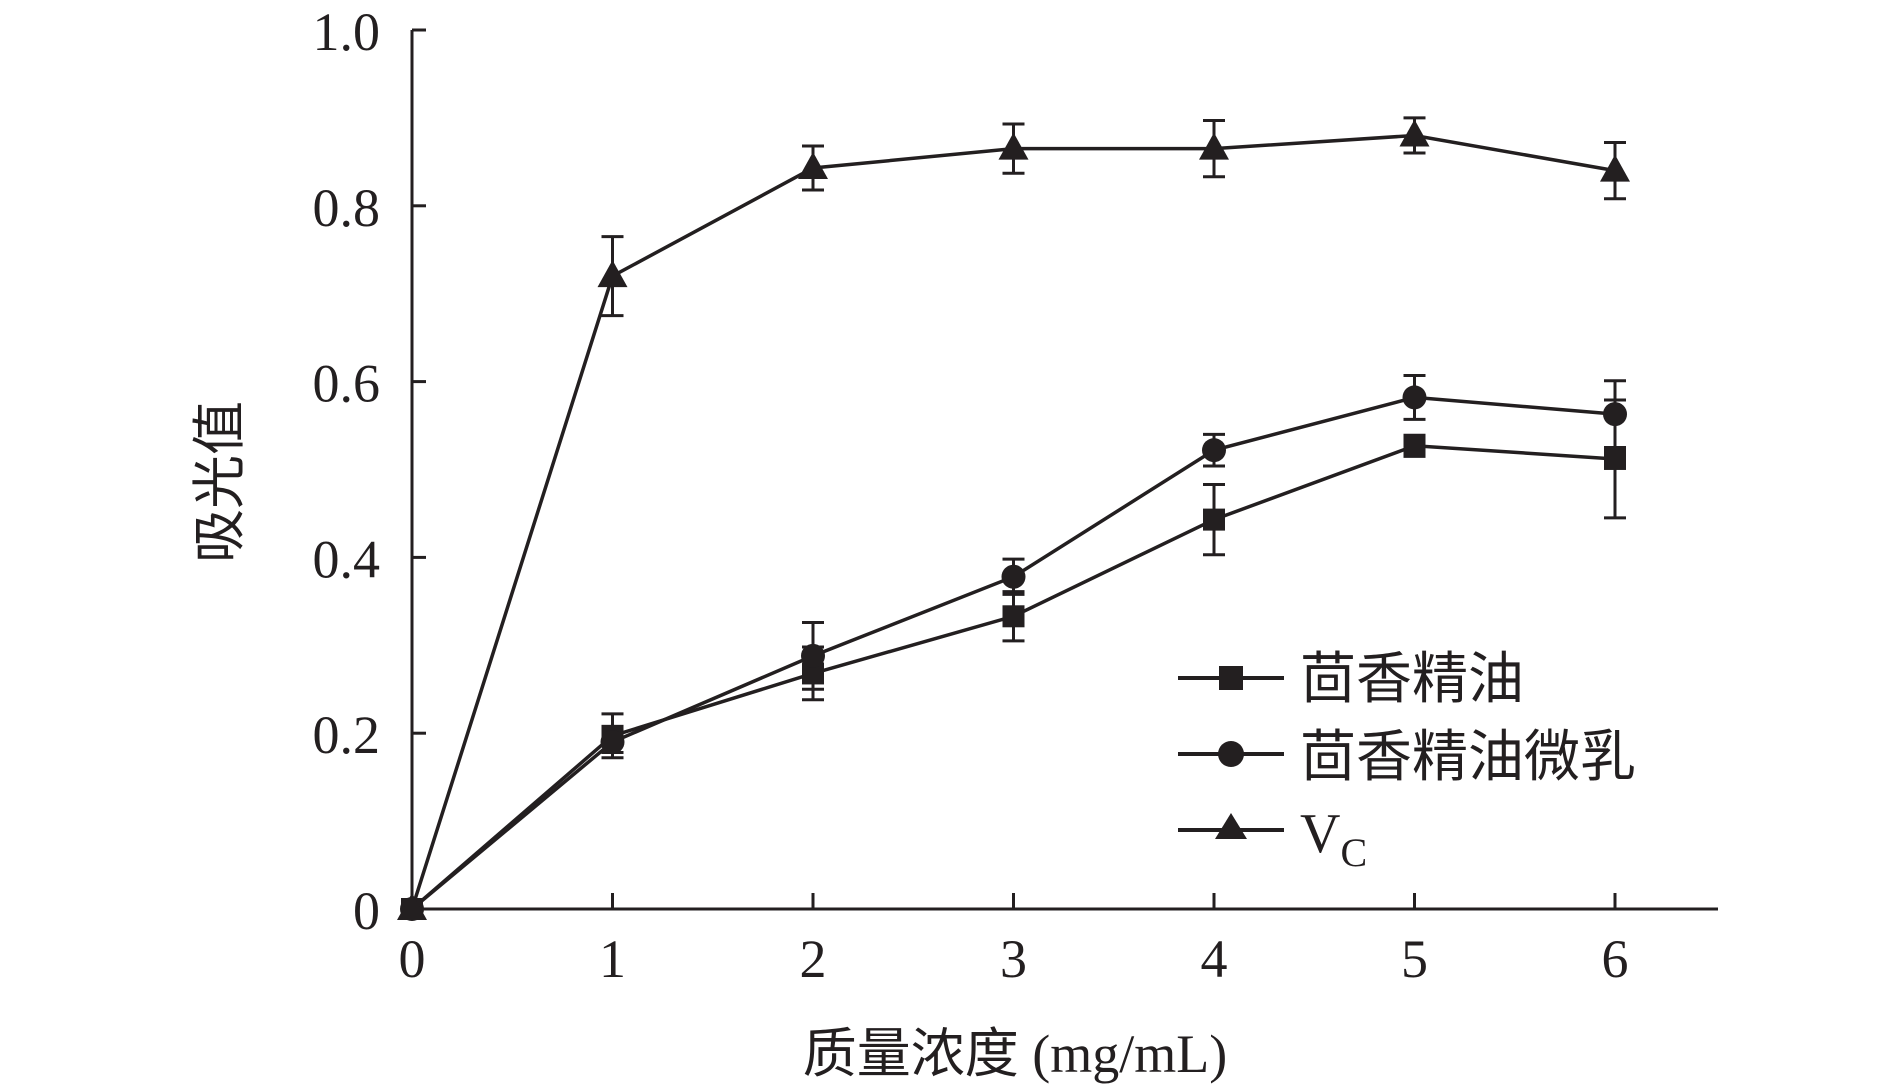 Image resolution: width=1890 pixels, height=1087 pixels. Describe the element at coordinates (1272, 839) in the screenshot. I see `legend-item-vc: VC` at that location.